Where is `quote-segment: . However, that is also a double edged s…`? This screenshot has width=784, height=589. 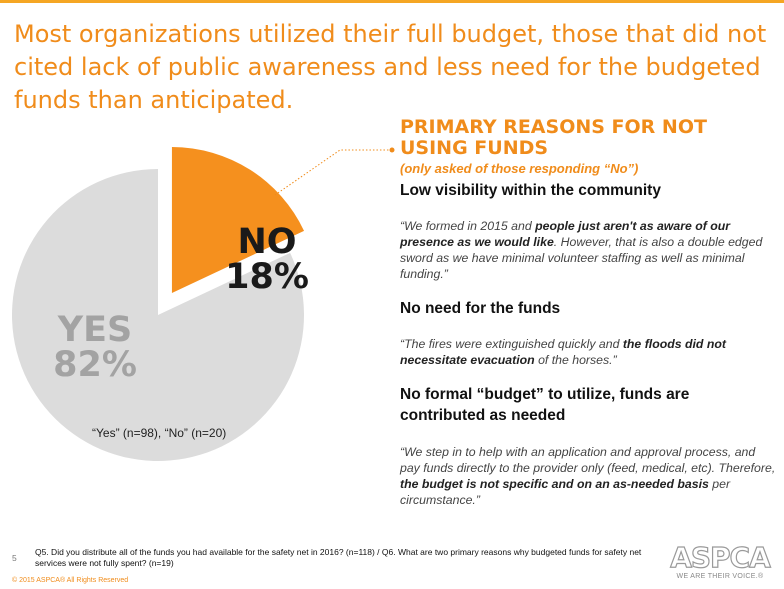
quote-segment: . However, that is also a double edged s… is located at coordinates (581, 258).